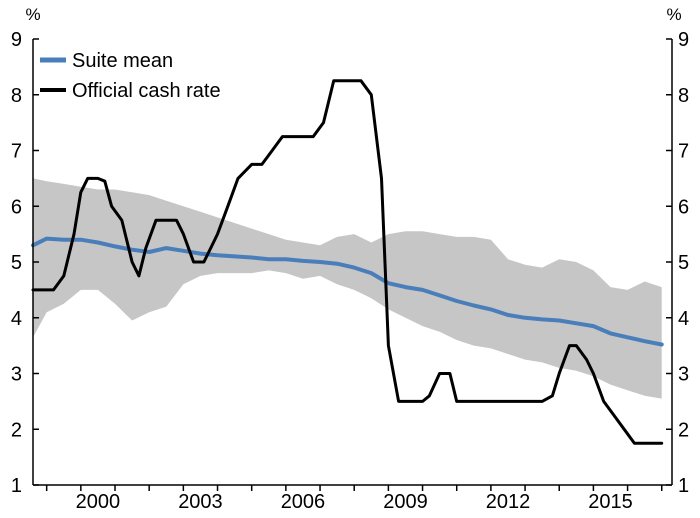 The height and width of the screenshot is (518, 700). What do you see at coordinates (200, 502) in the screenshot?
I see `x-tick-label: 2003` at bounding box center [200, 502].